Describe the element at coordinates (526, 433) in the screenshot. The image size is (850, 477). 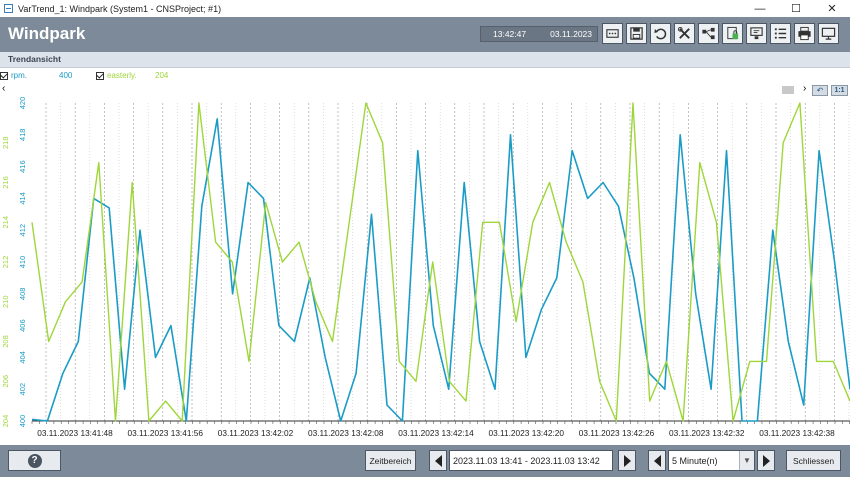
I see `x-tick-label: 03.11.2023 13:42:20` at that location.